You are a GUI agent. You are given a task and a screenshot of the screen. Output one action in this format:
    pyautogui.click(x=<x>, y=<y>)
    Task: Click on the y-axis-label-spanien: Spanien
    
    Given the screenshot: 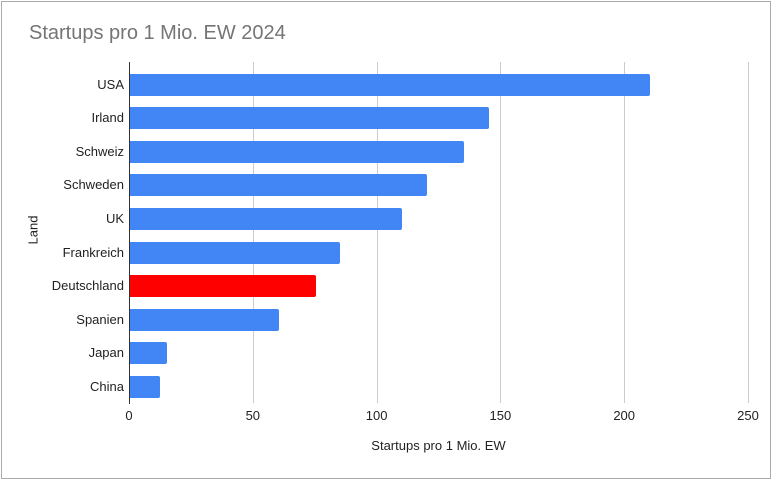 What is the action you would take?
    pyautogui.click(x=100, y=319)
    